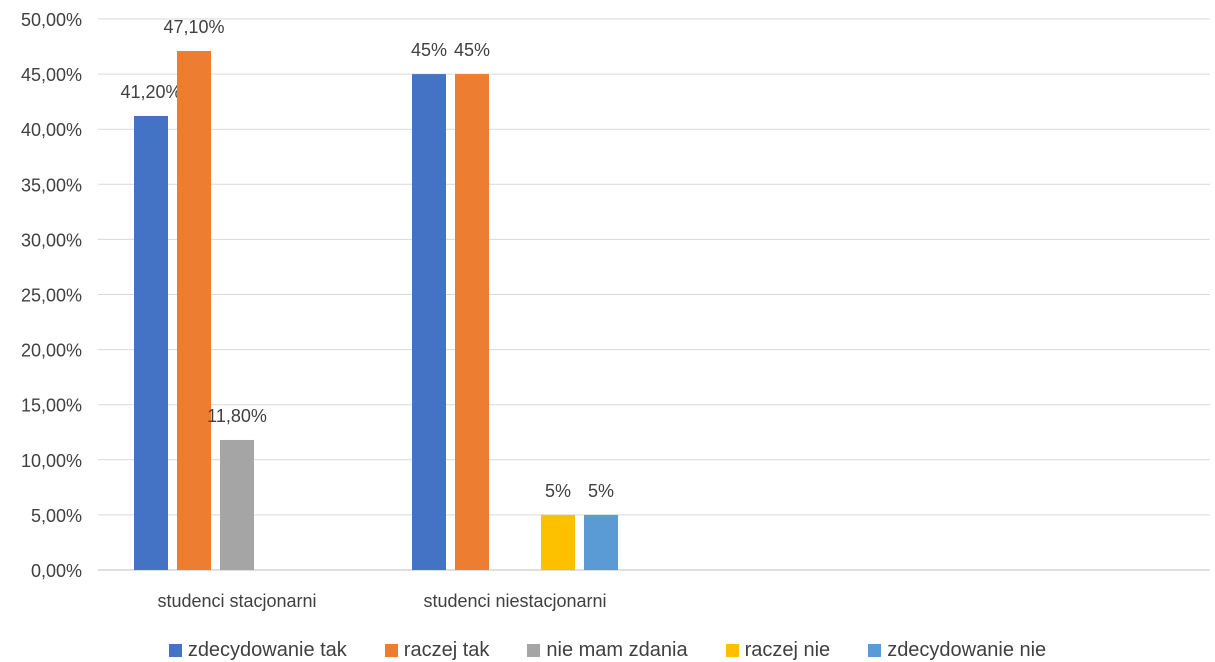  Describe the element at coordinates (51, 75) in the screenshot. I see `y-tick-label: 45,00%` at that location.